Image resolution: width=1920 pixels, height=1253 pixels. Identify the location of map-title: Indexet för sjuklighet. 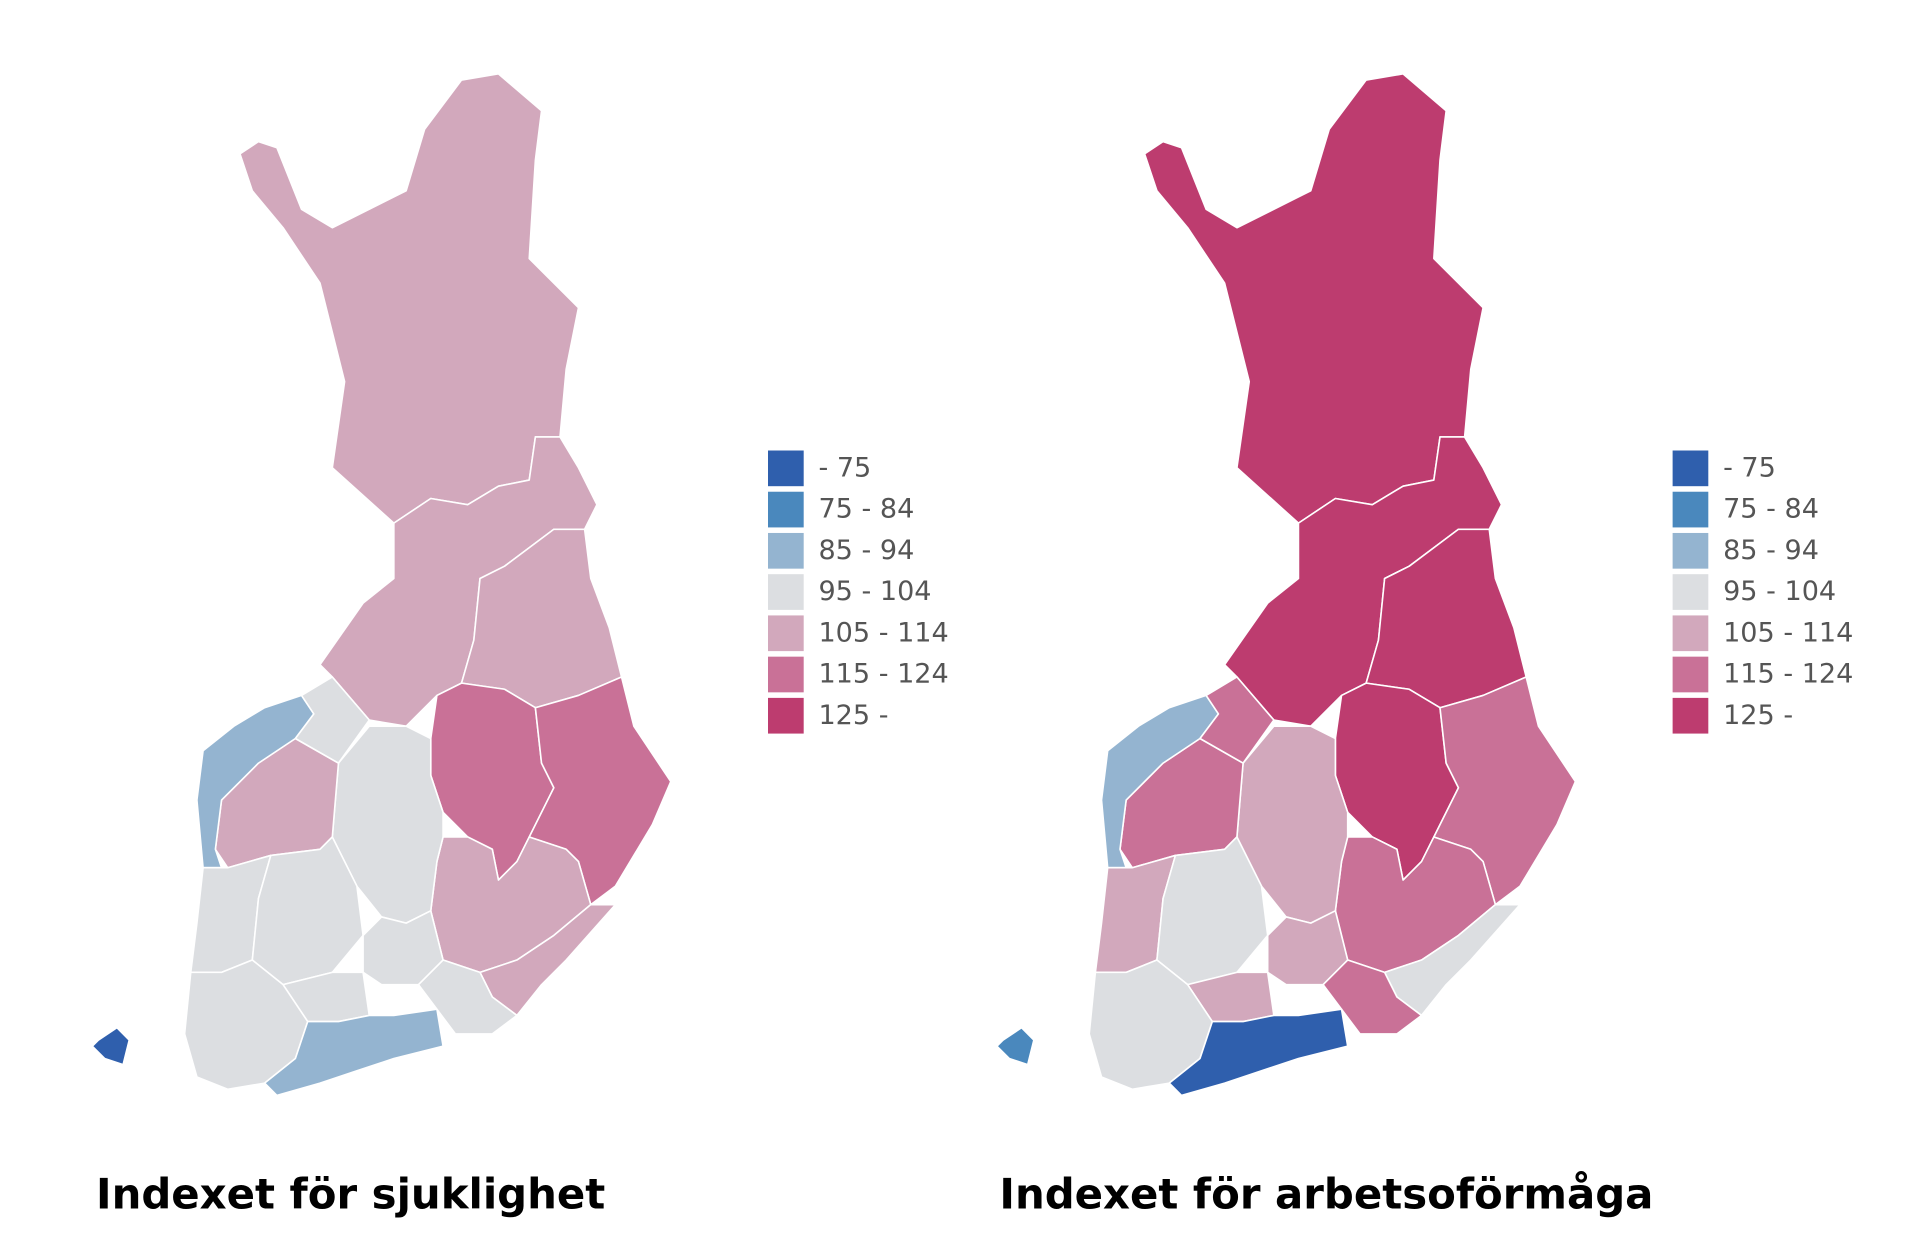
(350, 1194).